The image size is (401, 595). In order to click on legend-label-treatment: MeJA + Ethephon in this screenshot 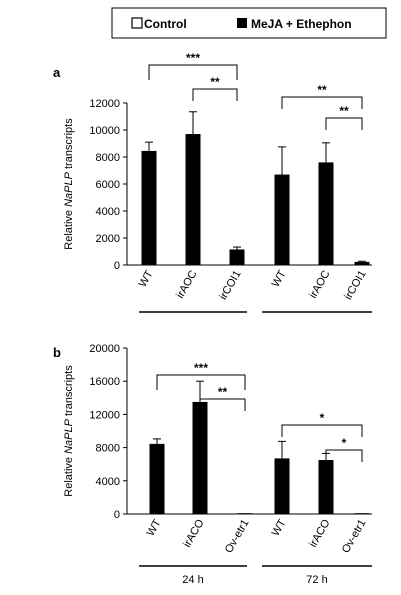, I will do `click(301, 24)`.